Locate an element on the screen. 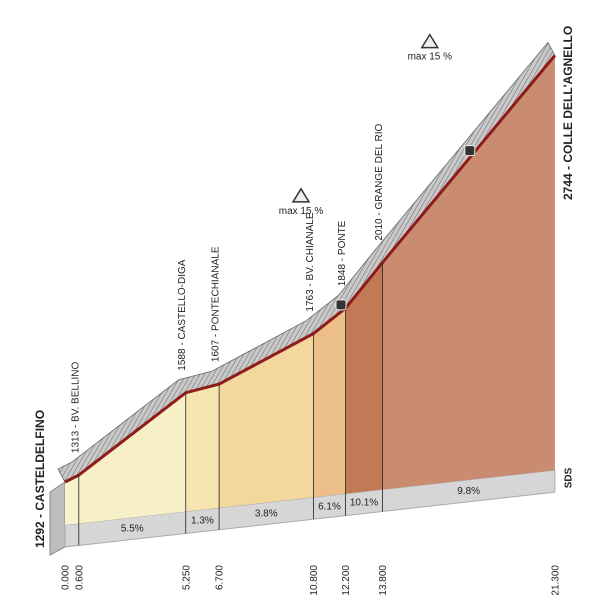  waypoint-label: 1763 - BV. CHIANALE is located at coordinates (310, 261).